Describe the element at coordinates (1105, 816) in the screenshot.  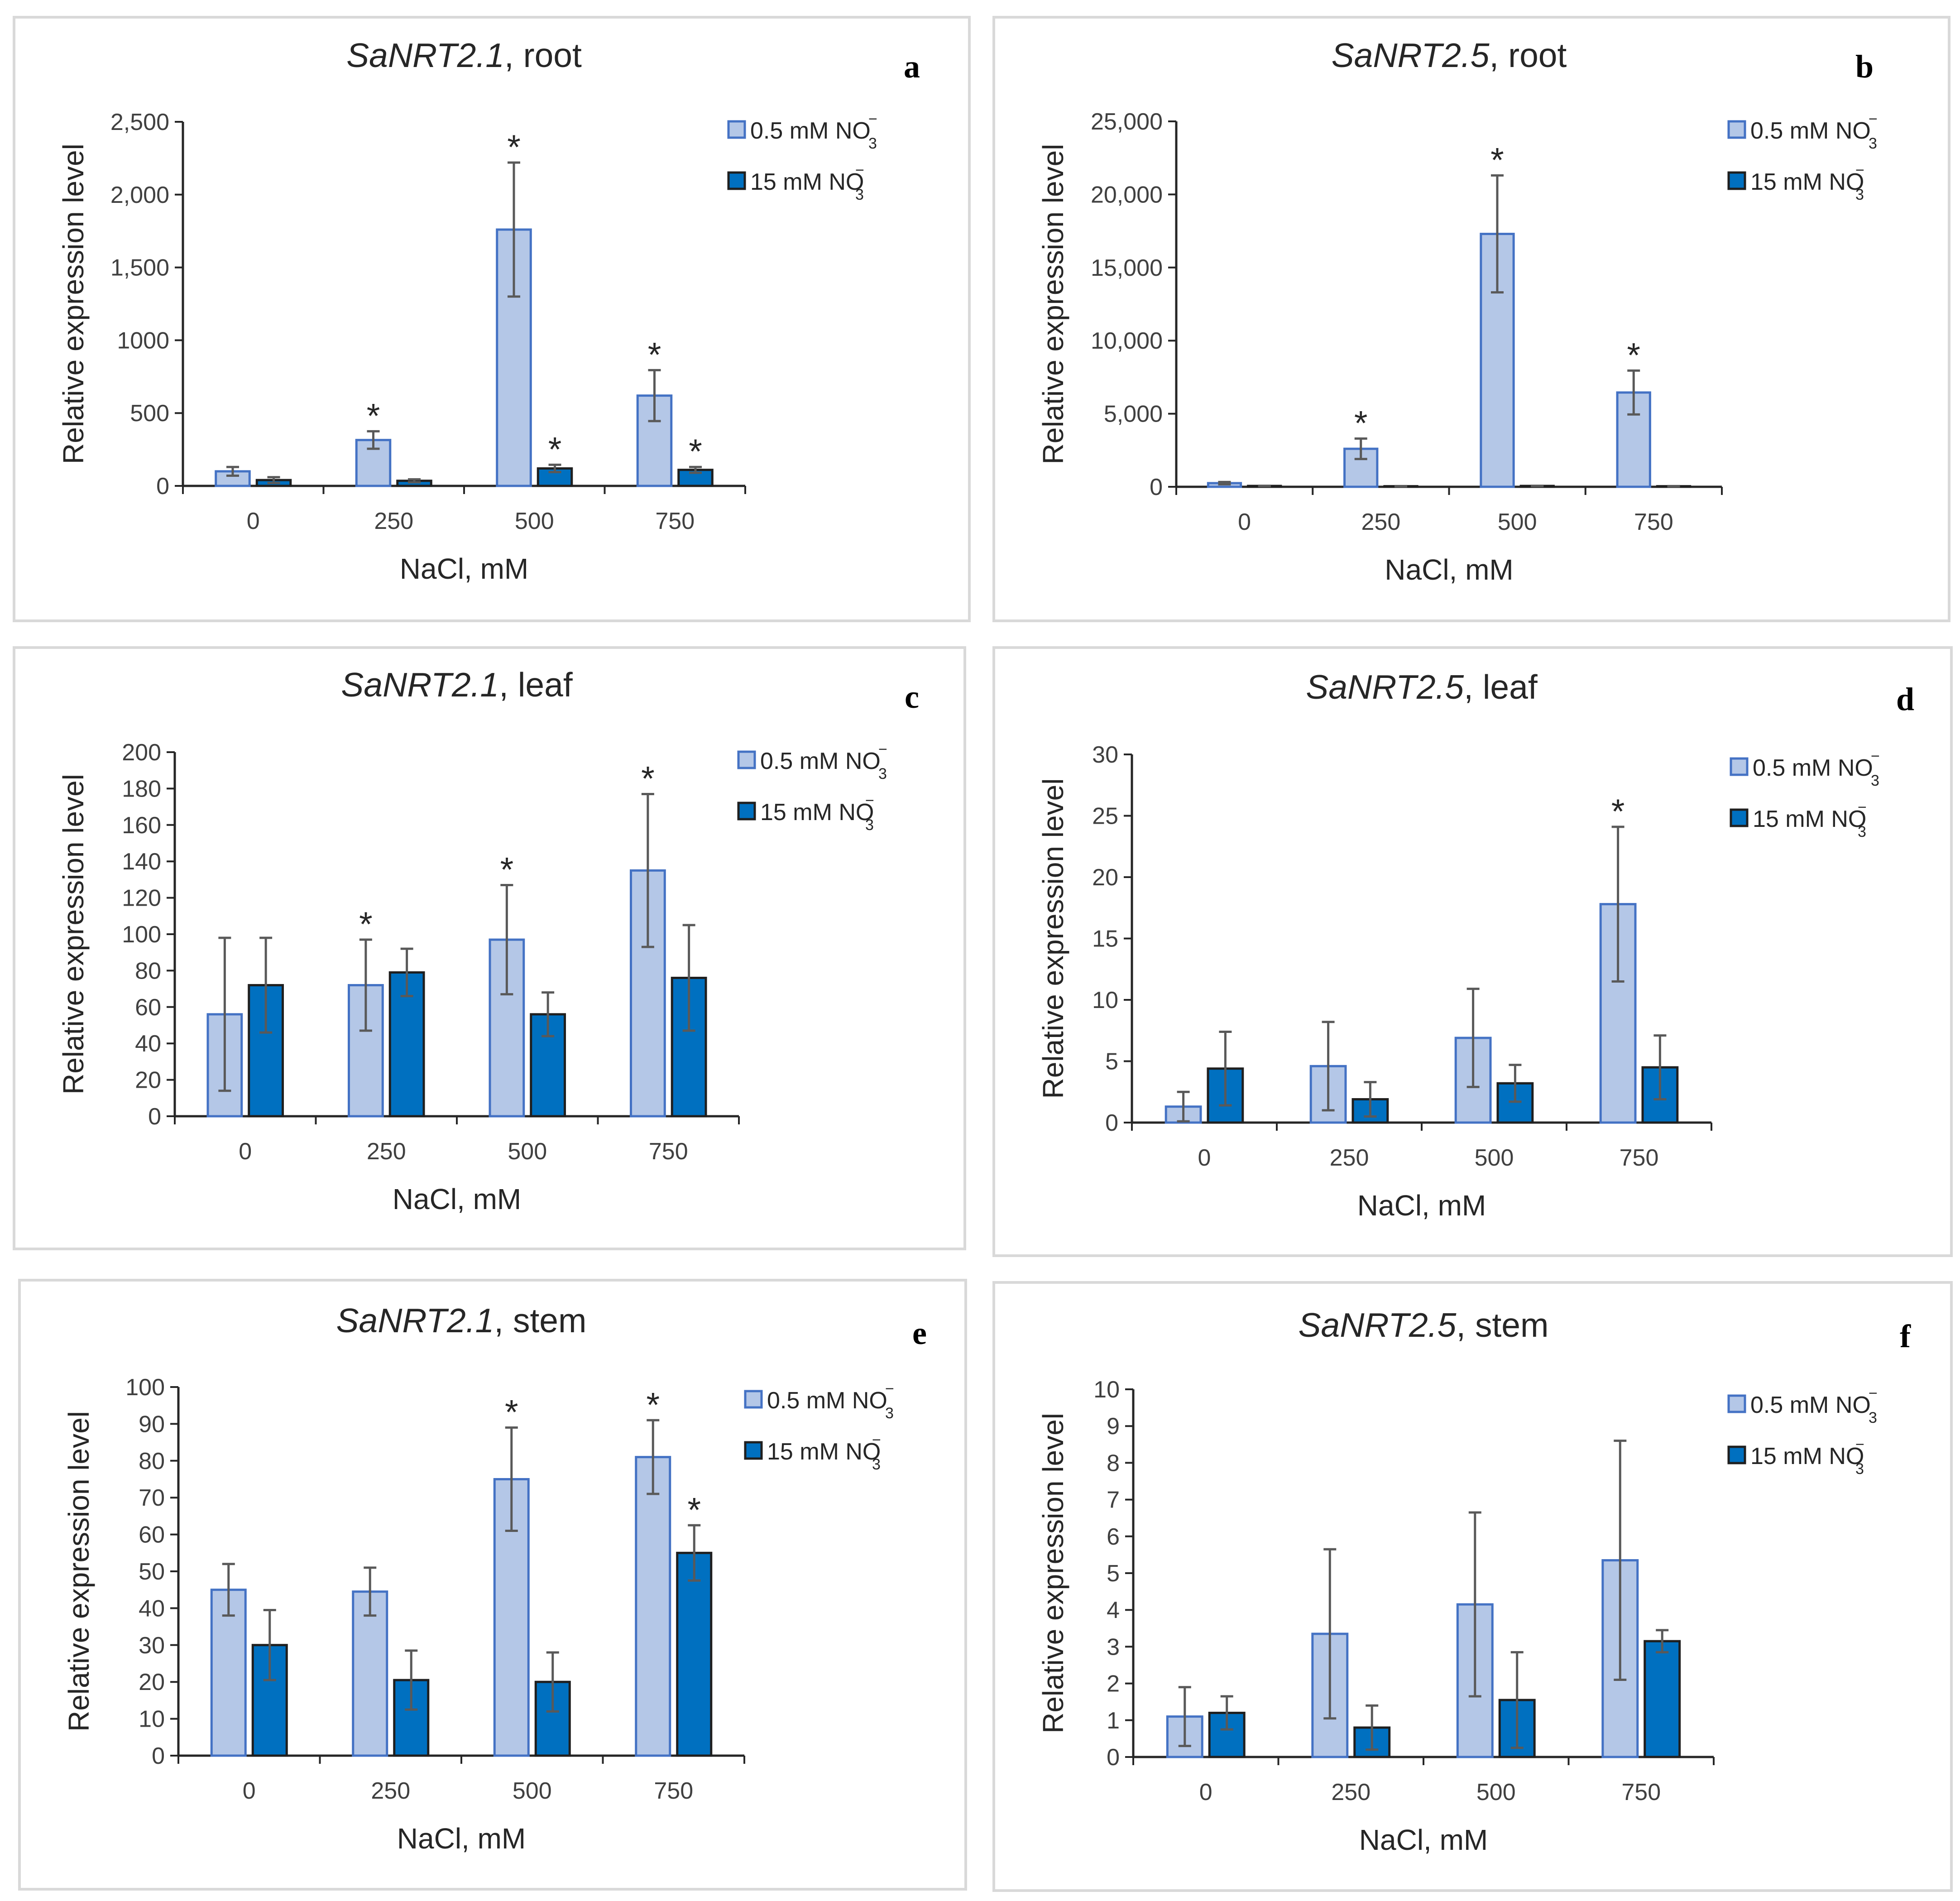
I see `y-tick-label: 25` at that location.